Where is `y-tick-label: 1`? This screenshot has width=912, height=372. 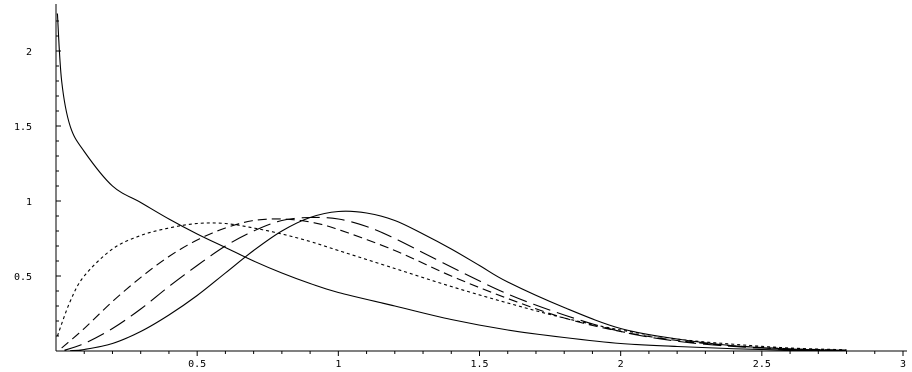 y-tick-label: 1 is located at coordinates (29, 202).